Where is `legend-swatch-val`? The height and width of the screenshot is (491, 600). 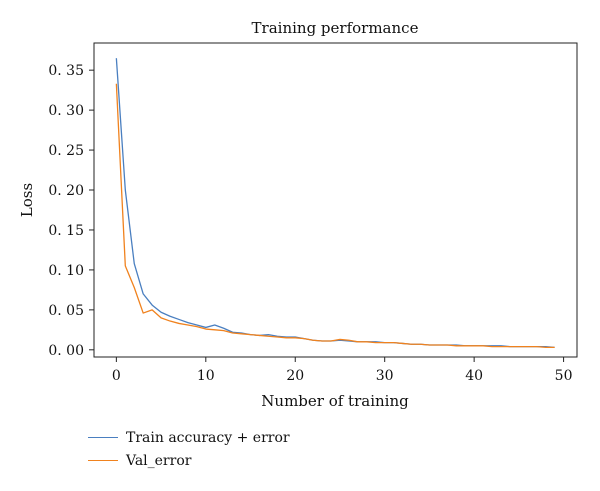 legend-swatch-val is located at coordinates (103, 460).